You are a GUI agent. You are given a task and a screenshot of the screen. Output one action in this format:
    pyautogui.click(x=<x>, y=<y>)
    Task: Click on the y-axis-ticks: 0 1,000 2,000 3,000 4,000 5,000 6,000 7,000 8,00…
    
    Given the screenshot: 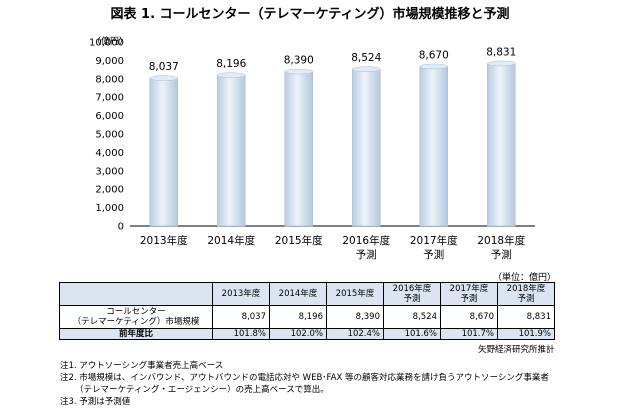 What is the action you would take?
    pyautogui.click(x=106, y=135)
    